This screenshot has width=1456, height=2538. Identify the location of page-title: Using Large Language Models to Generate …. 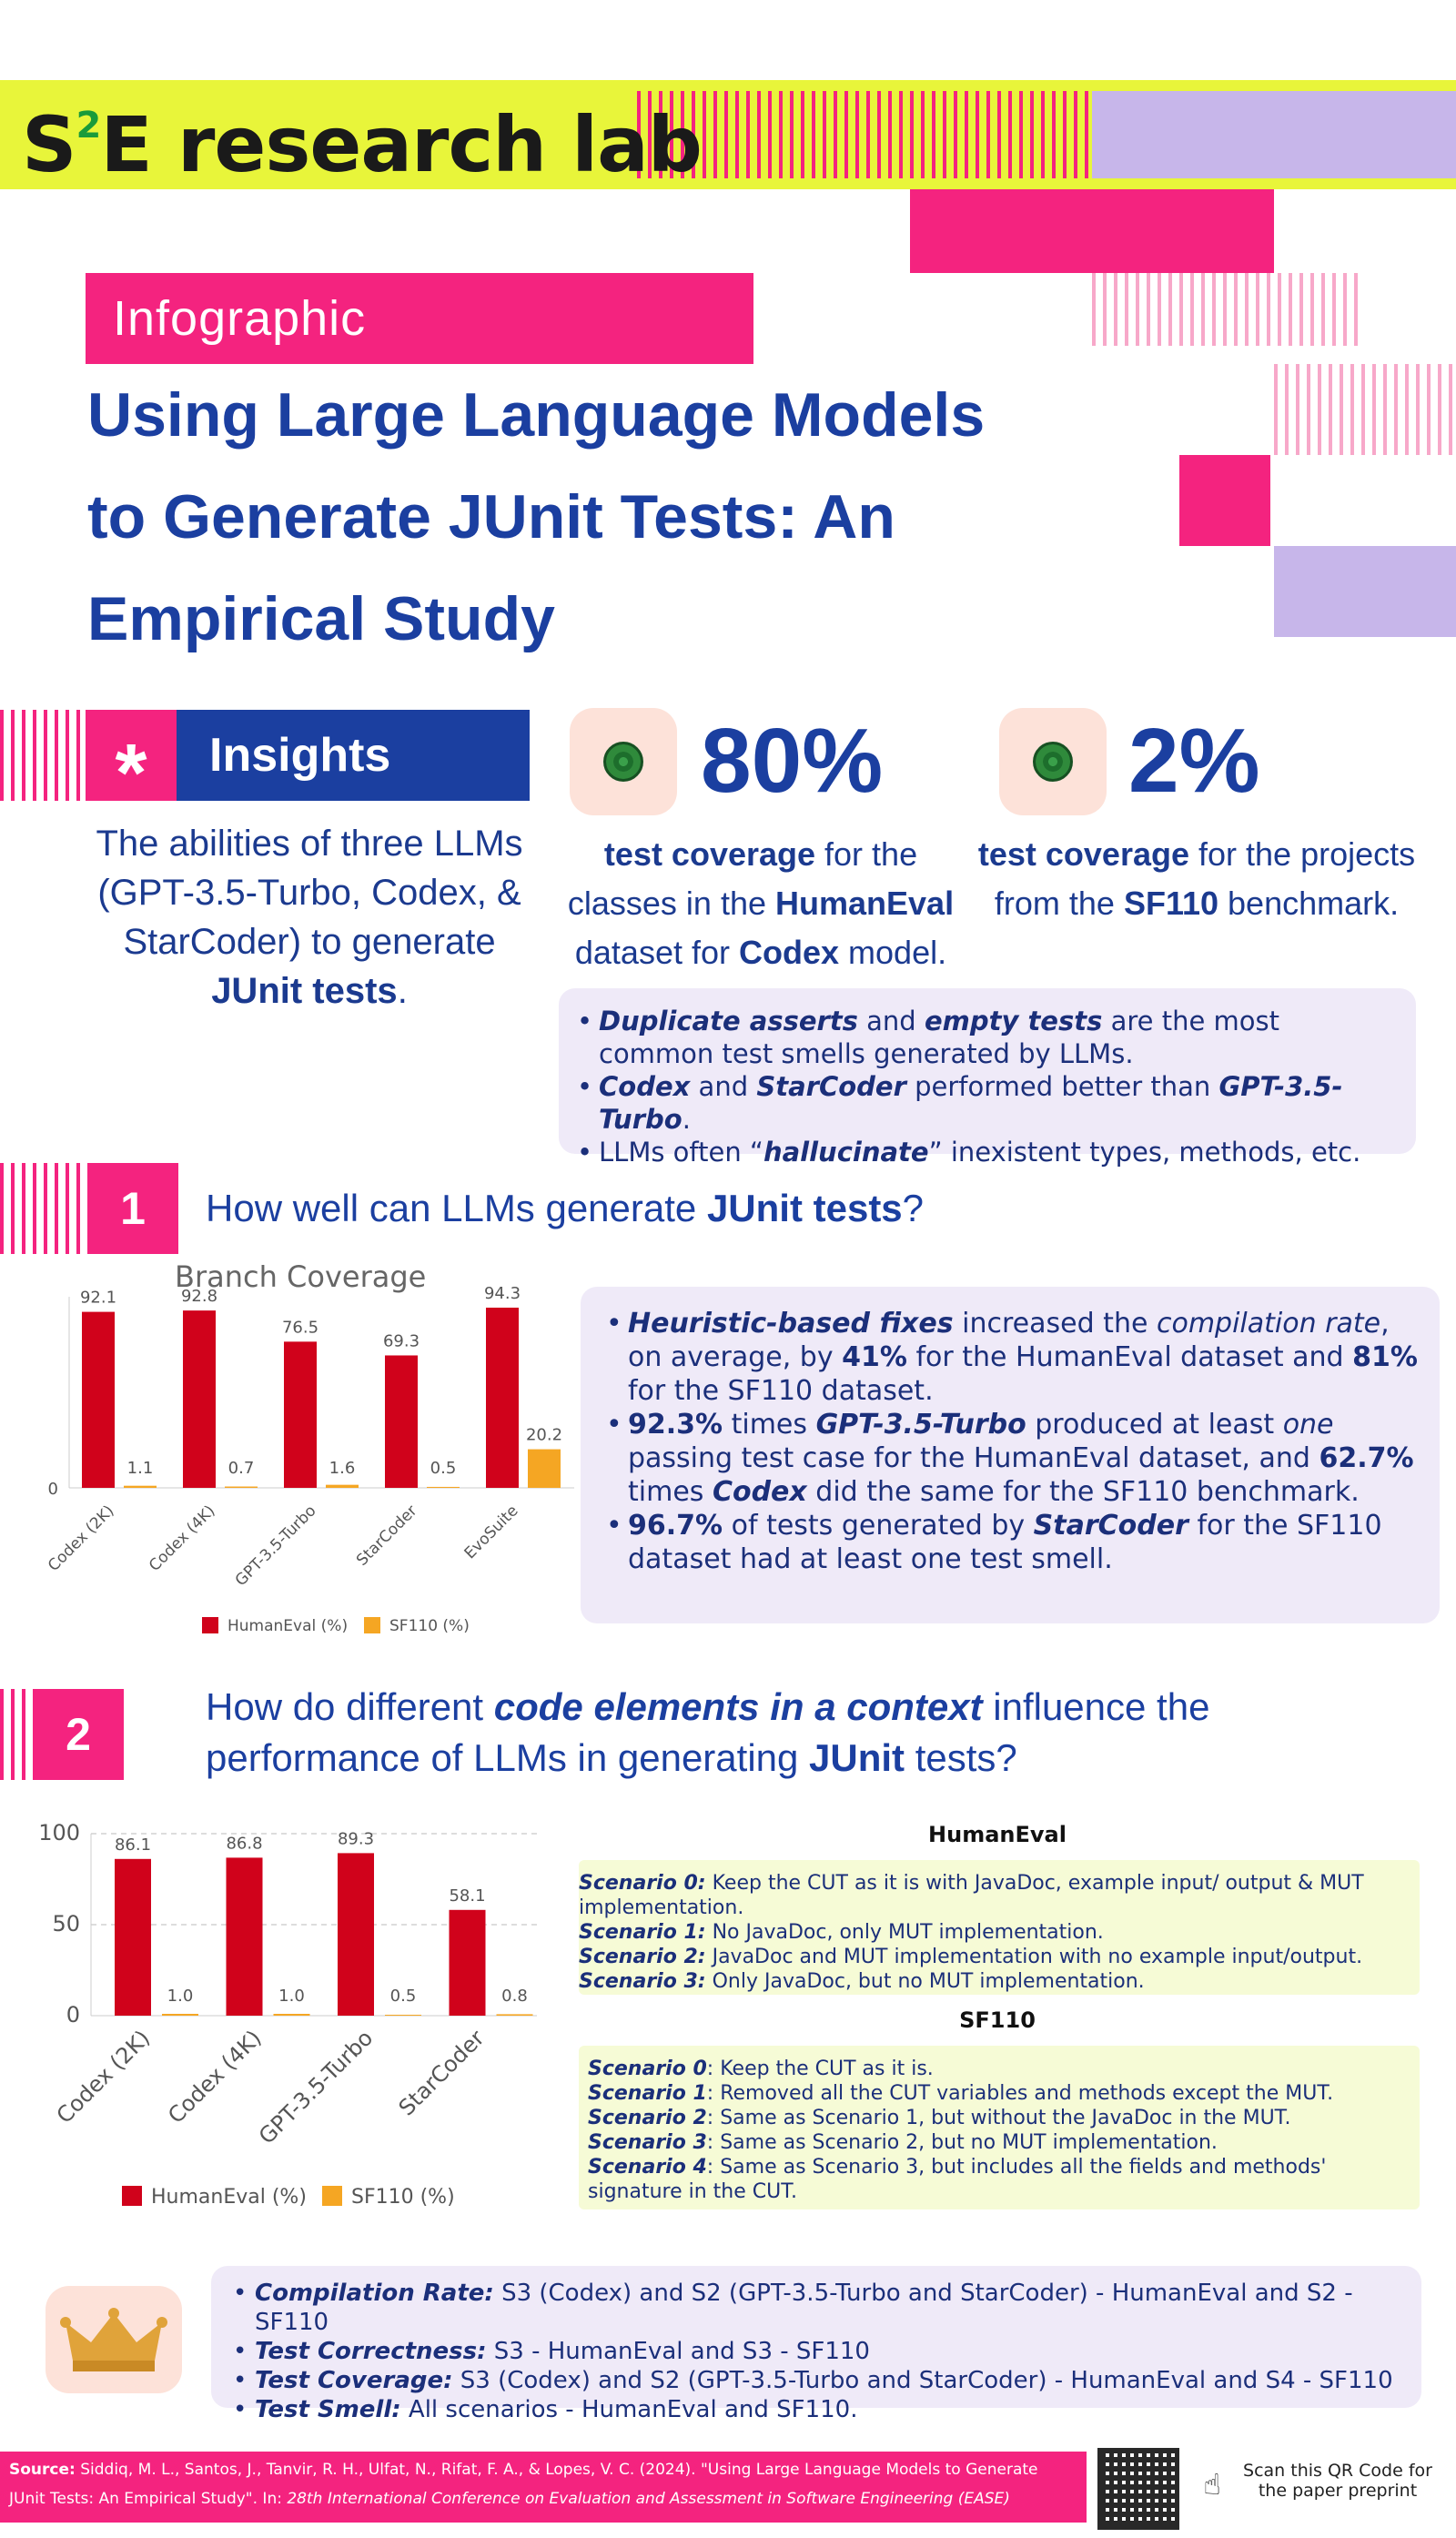
(536, 516).